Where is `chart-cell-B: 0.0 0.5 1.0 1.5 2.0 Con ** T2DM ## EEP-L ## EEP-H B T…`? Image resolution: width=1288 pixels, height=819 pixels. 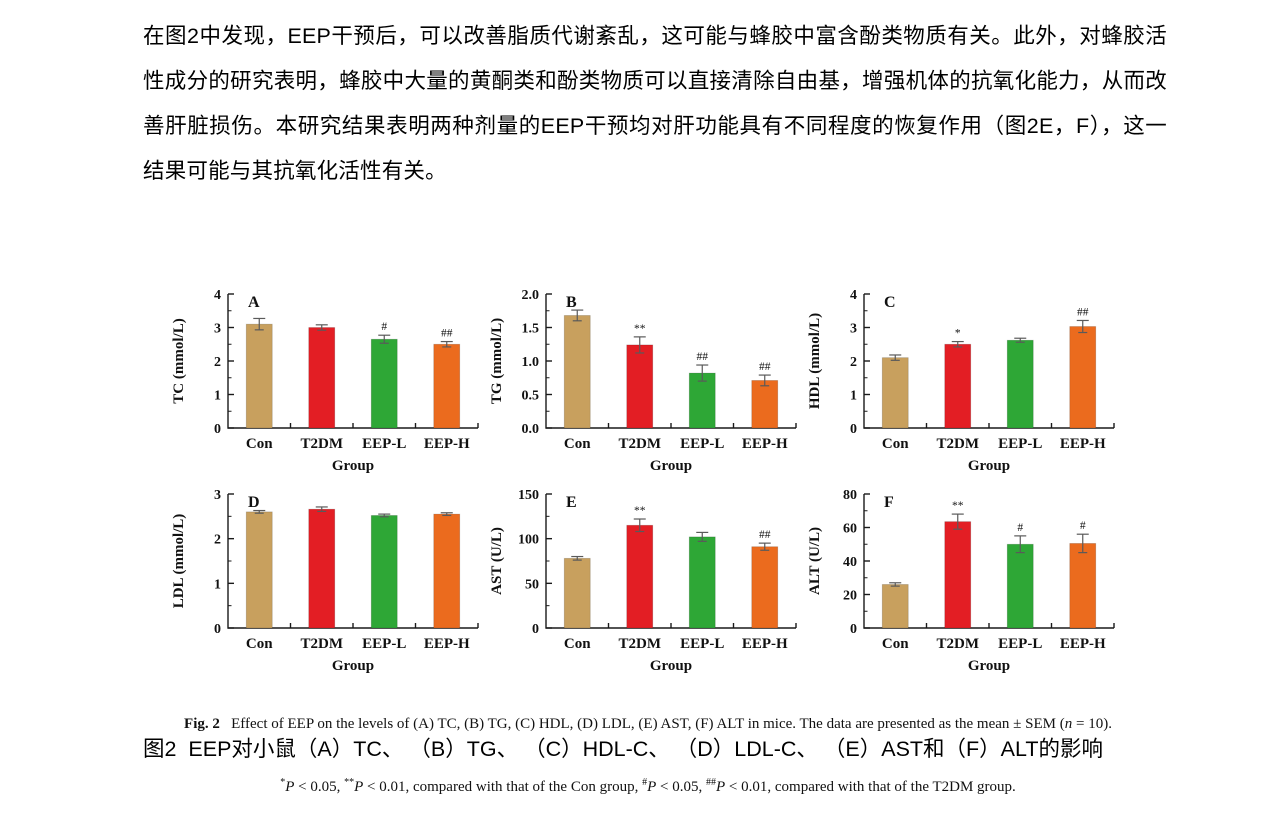 chart-cell-B: 0.0 0.5 1.0 1.5 2.0 Con ** T2DM ## EEP-L ## EEP-H B T… is located at coordinates (645, 378).